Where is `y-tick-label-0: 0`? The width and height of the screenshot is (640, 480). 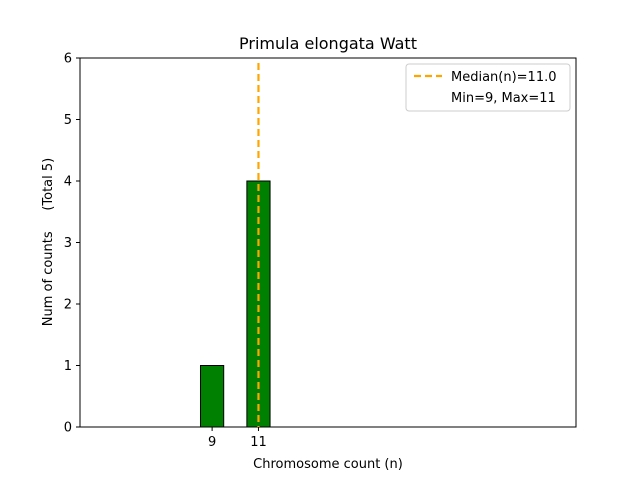 y-tick-label-0: 0 is located at coordinates (68, 428).